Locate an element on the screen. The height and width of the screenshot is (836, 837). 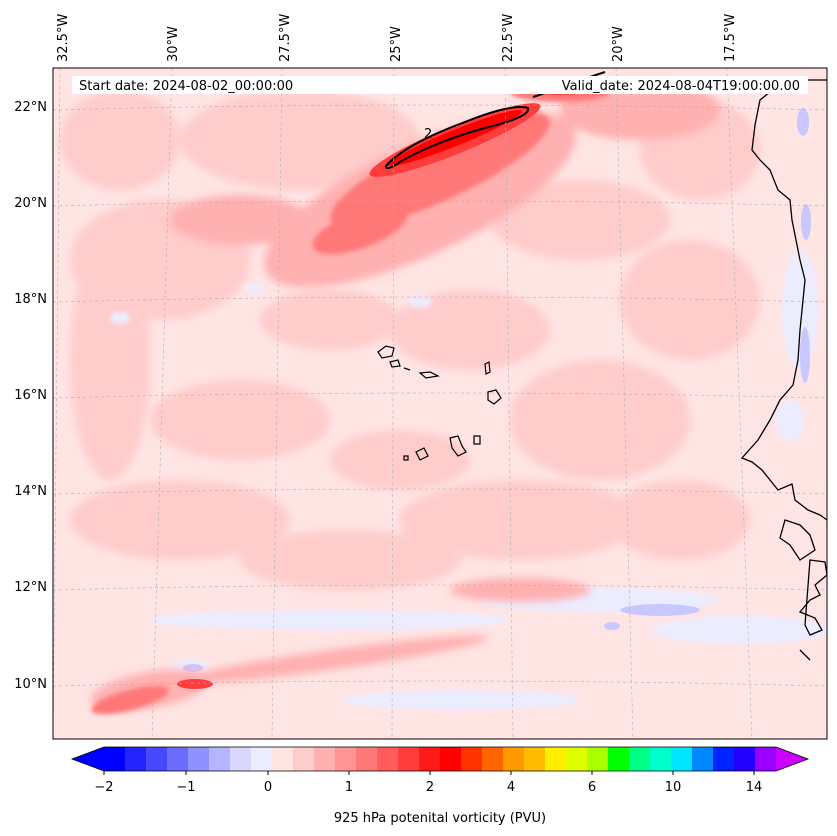
latitude-labels: 22°N 20°N 18°N 16°N 14°N 12°N 10°N is located at coordinates (30, 396).